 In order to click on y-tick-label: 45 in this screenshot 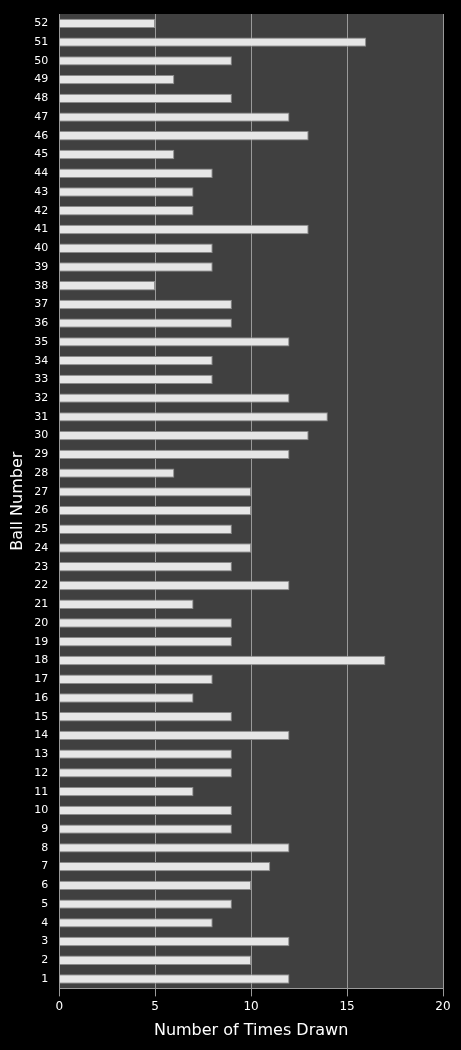, I will do `click(41, 154)`.